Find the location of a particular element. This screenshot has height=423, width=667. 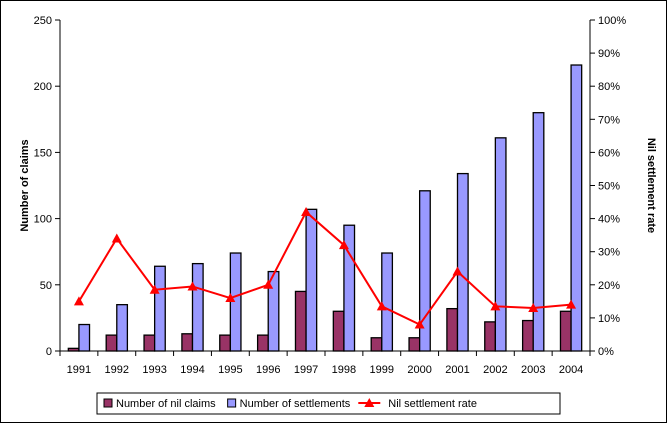

marker-rate-2000 is located at coordinates (419, 324).